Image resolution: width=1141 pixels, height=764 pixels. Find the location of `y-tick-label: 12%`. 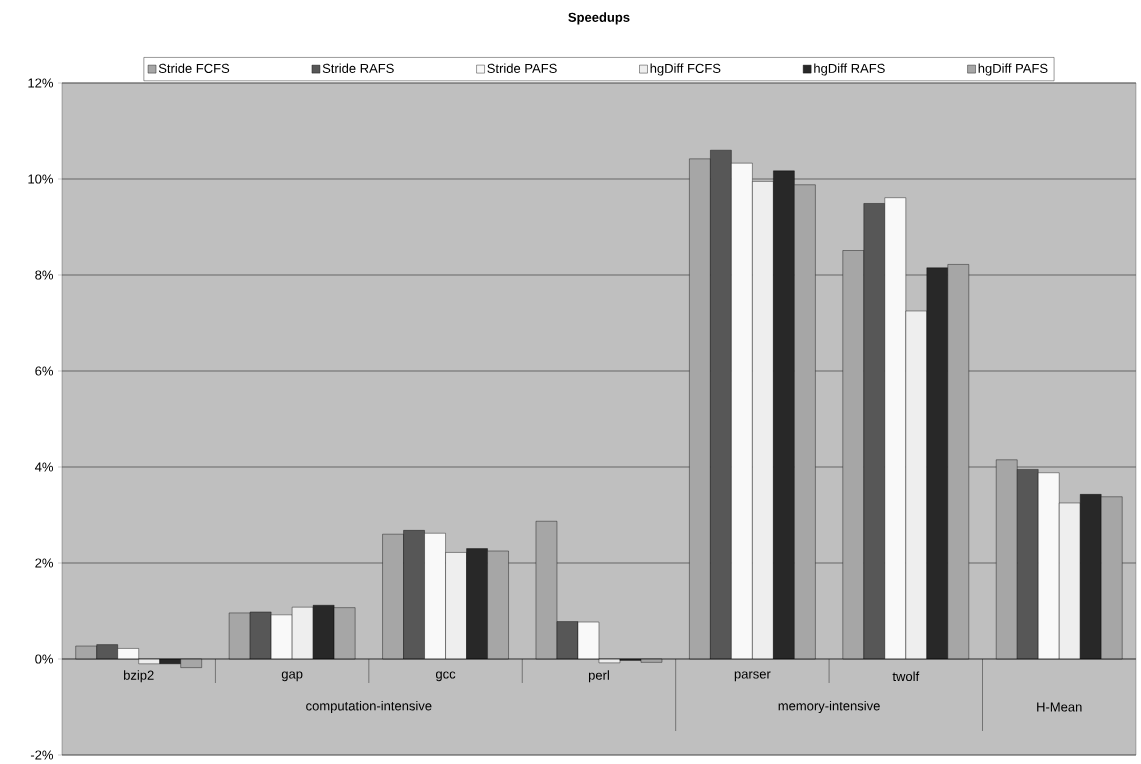

y-tick-label: 12% is located at coordinates (40, 83).